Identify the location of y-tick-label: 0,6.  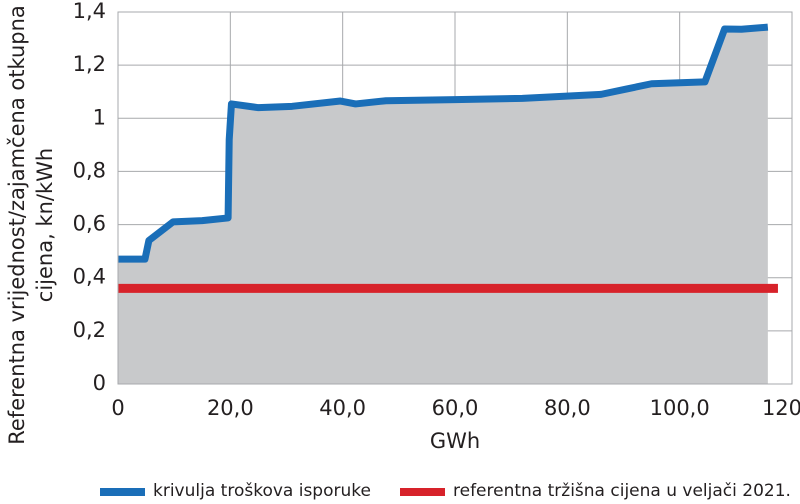
(89, 224).